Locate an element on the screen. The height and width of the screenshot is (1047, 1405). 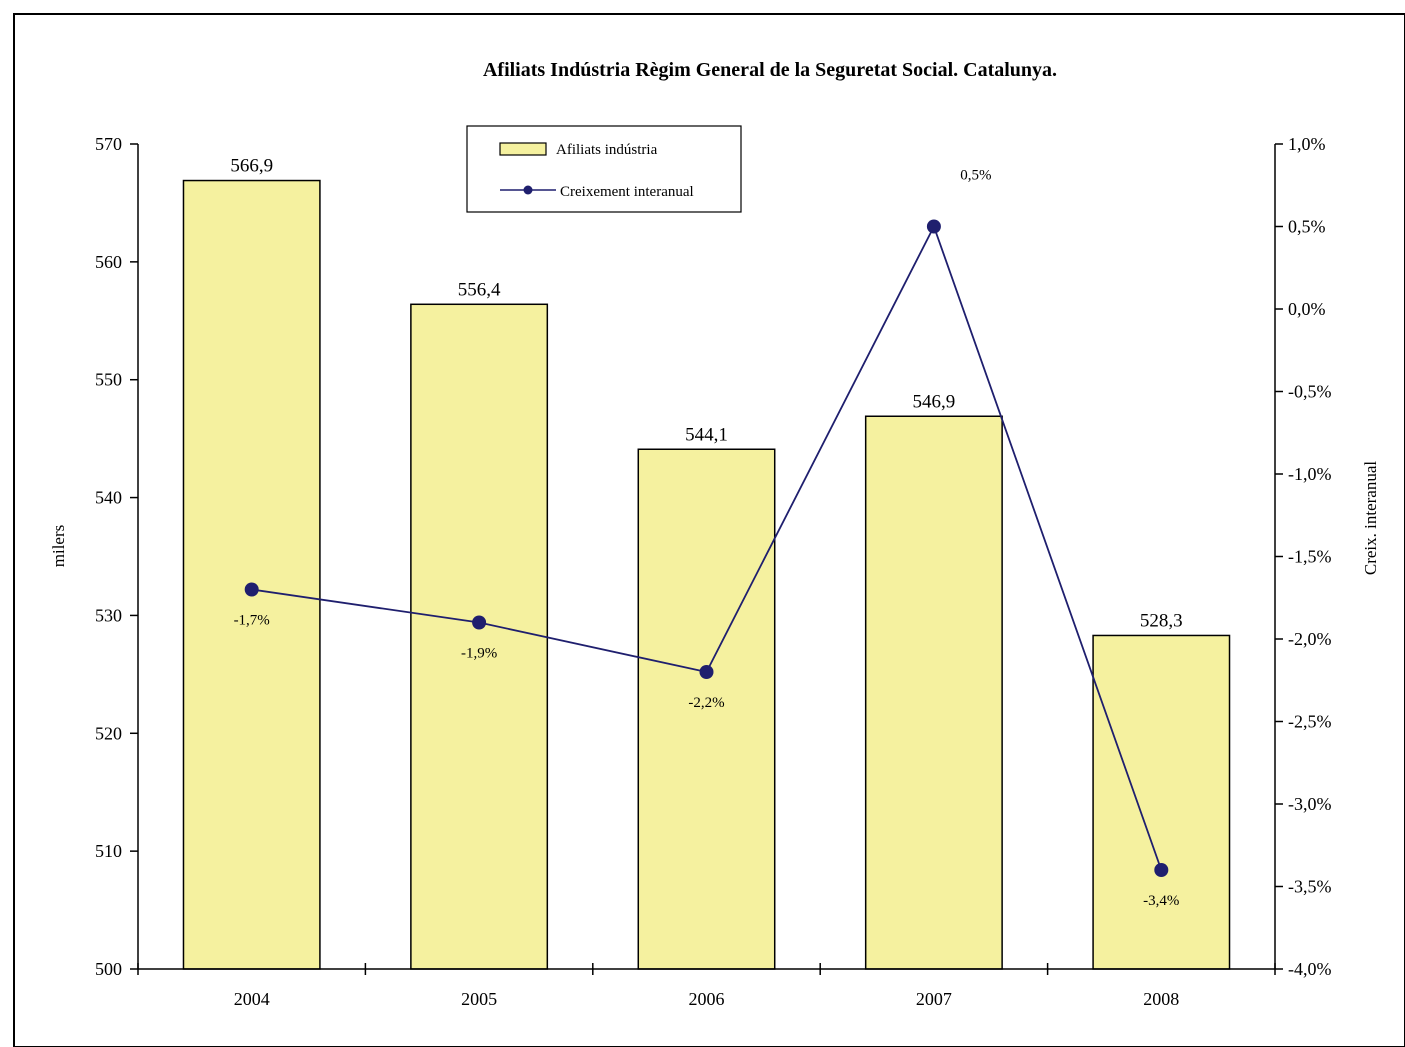
y-tick-label: 510 is located at coordinates (108, 851).